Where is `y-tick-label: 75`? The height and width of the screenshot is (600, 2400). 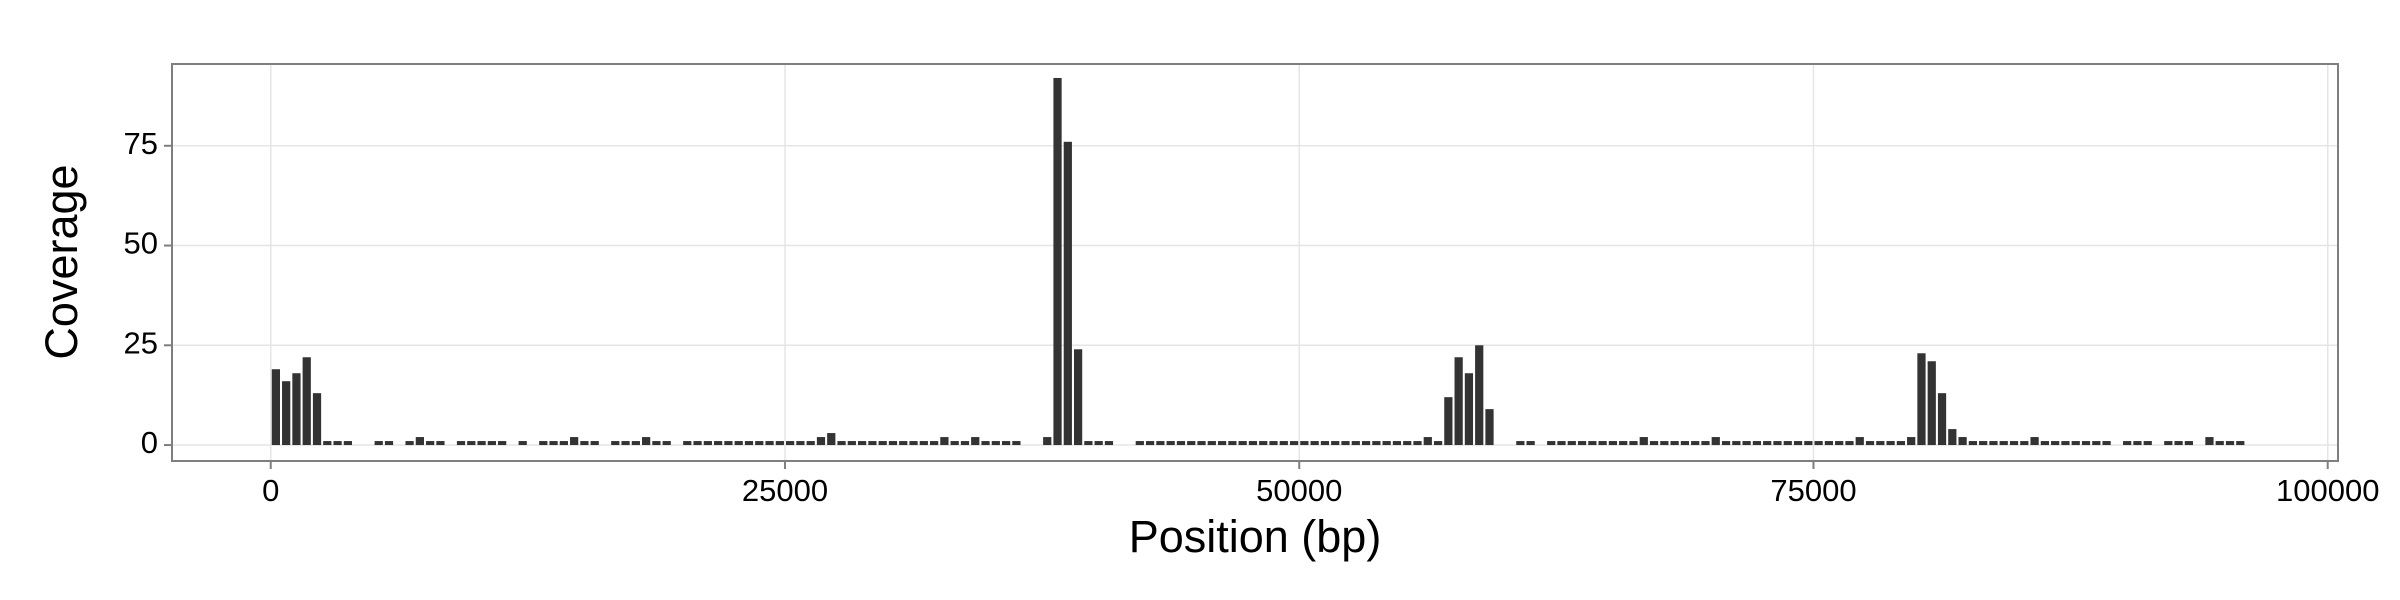 y-tick-label: 75 is located at coordinates (141, 143).